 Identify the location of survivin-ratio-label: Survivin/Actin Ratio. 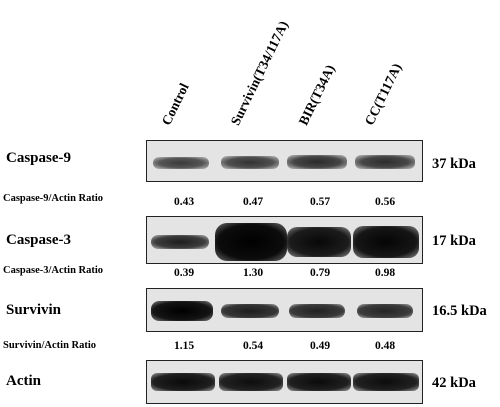
(50, 345).